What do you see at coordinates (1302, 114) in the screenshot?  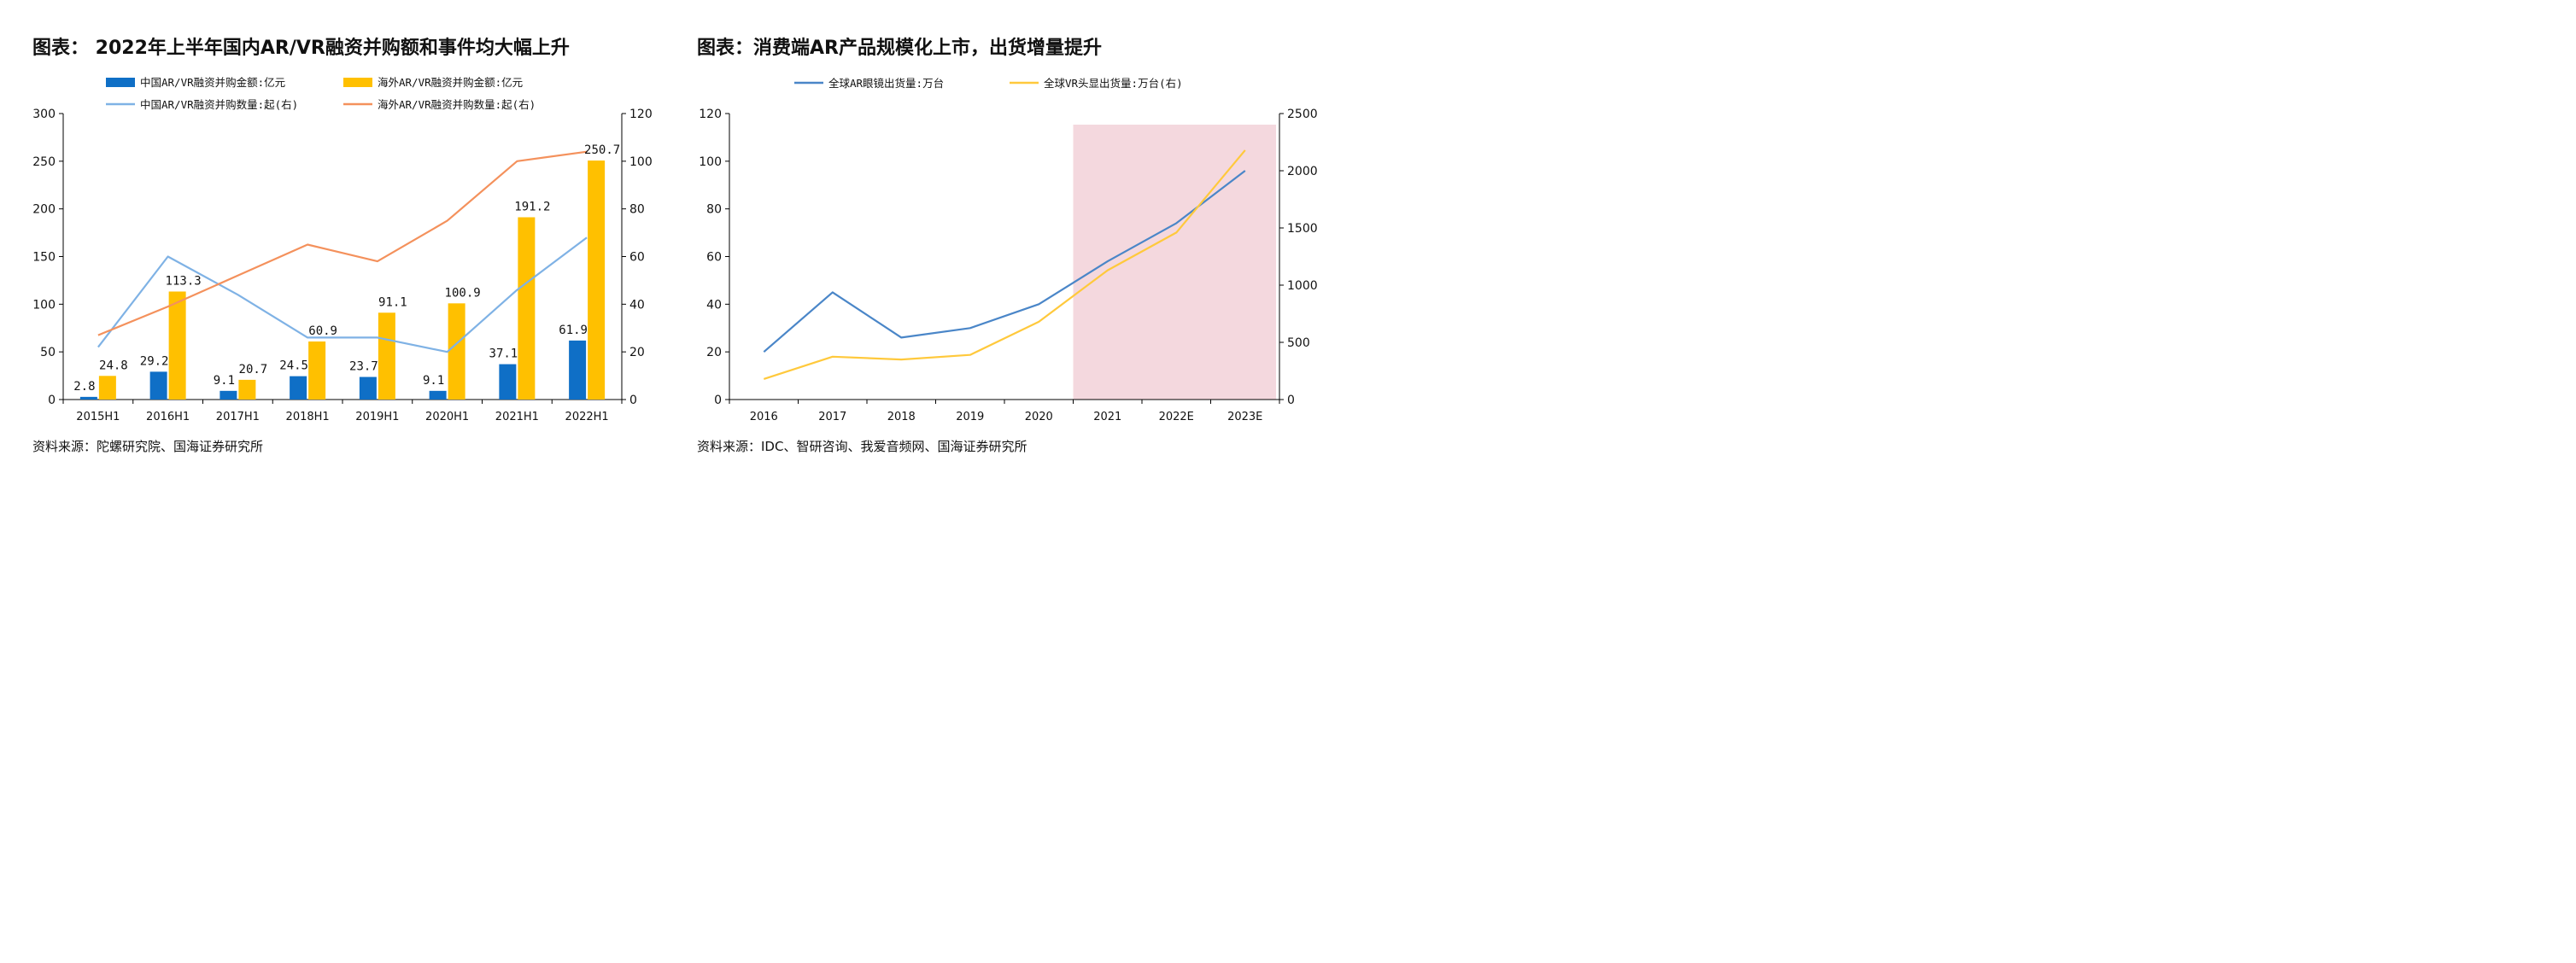 I see `right-y-tick-label: 2500` at bounding box center [1302, 114].